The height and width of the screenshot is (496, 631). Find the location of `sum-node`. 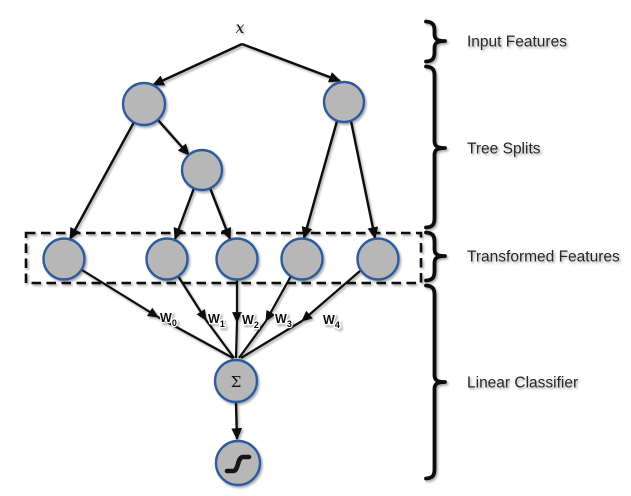

sum-node is located at coordinates (236, 381).